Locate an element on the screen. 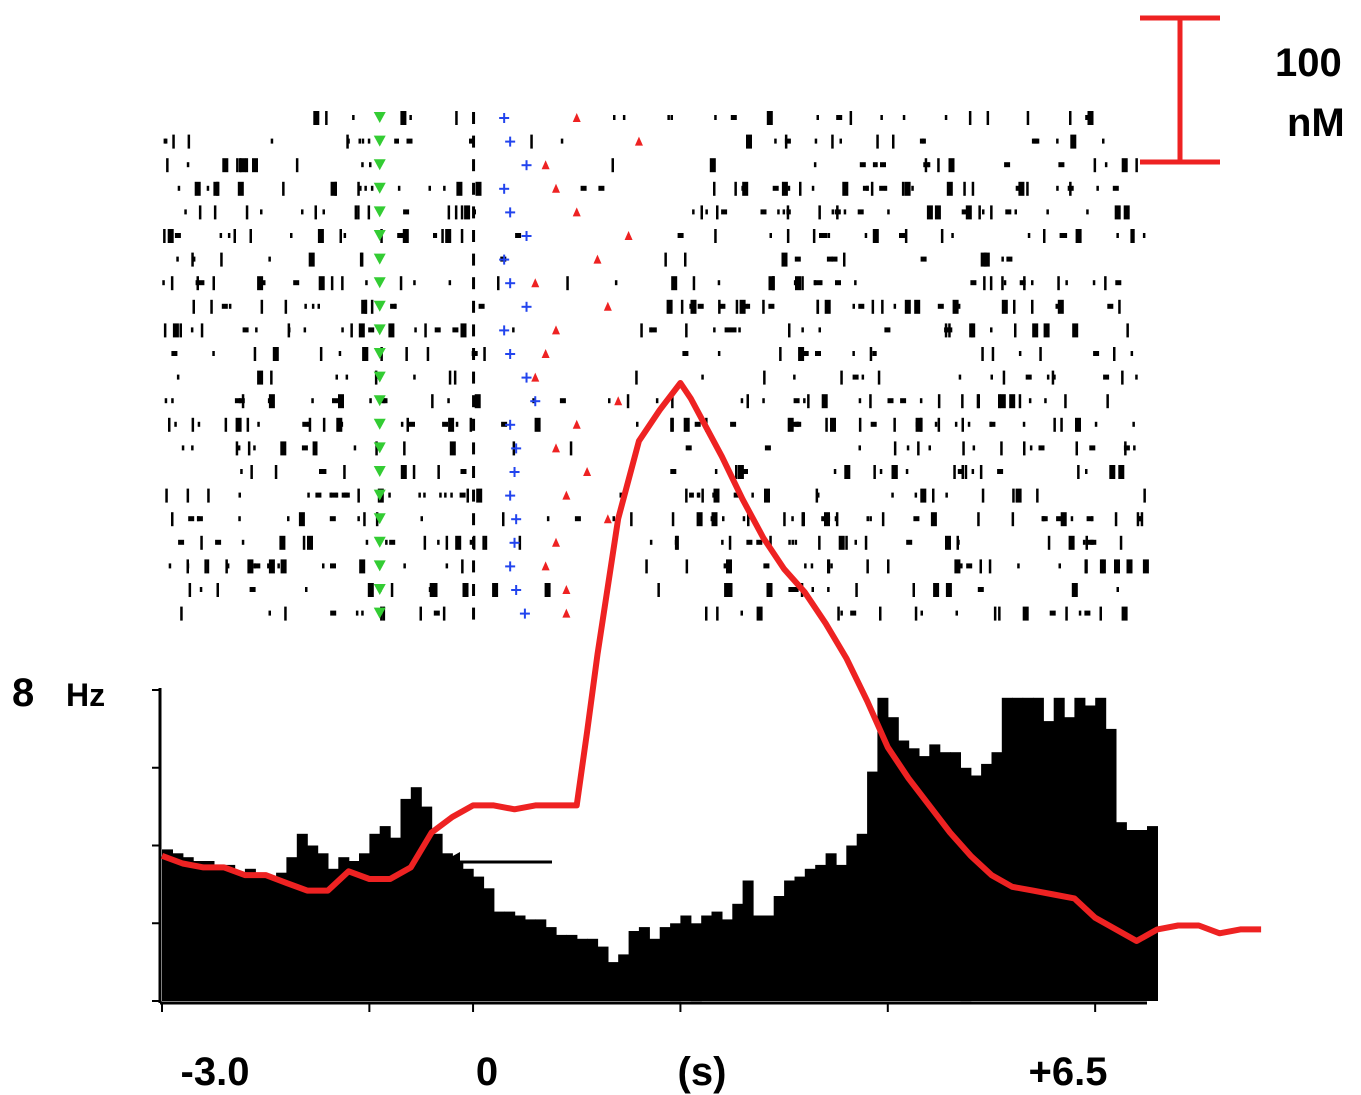 The image size is (1361, 1095). alignment-marker is located at coordinates (474, 542).